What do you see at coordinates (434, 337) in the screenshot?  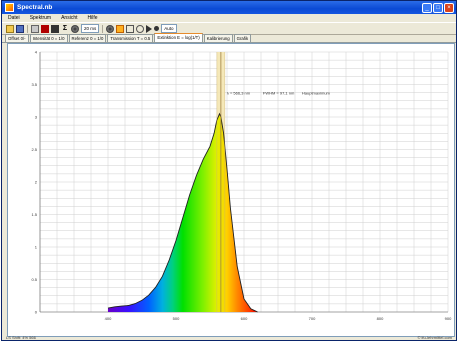 I see `status-right-text: © ifu-lehrmittel.com` at bounding box center [434, 337].